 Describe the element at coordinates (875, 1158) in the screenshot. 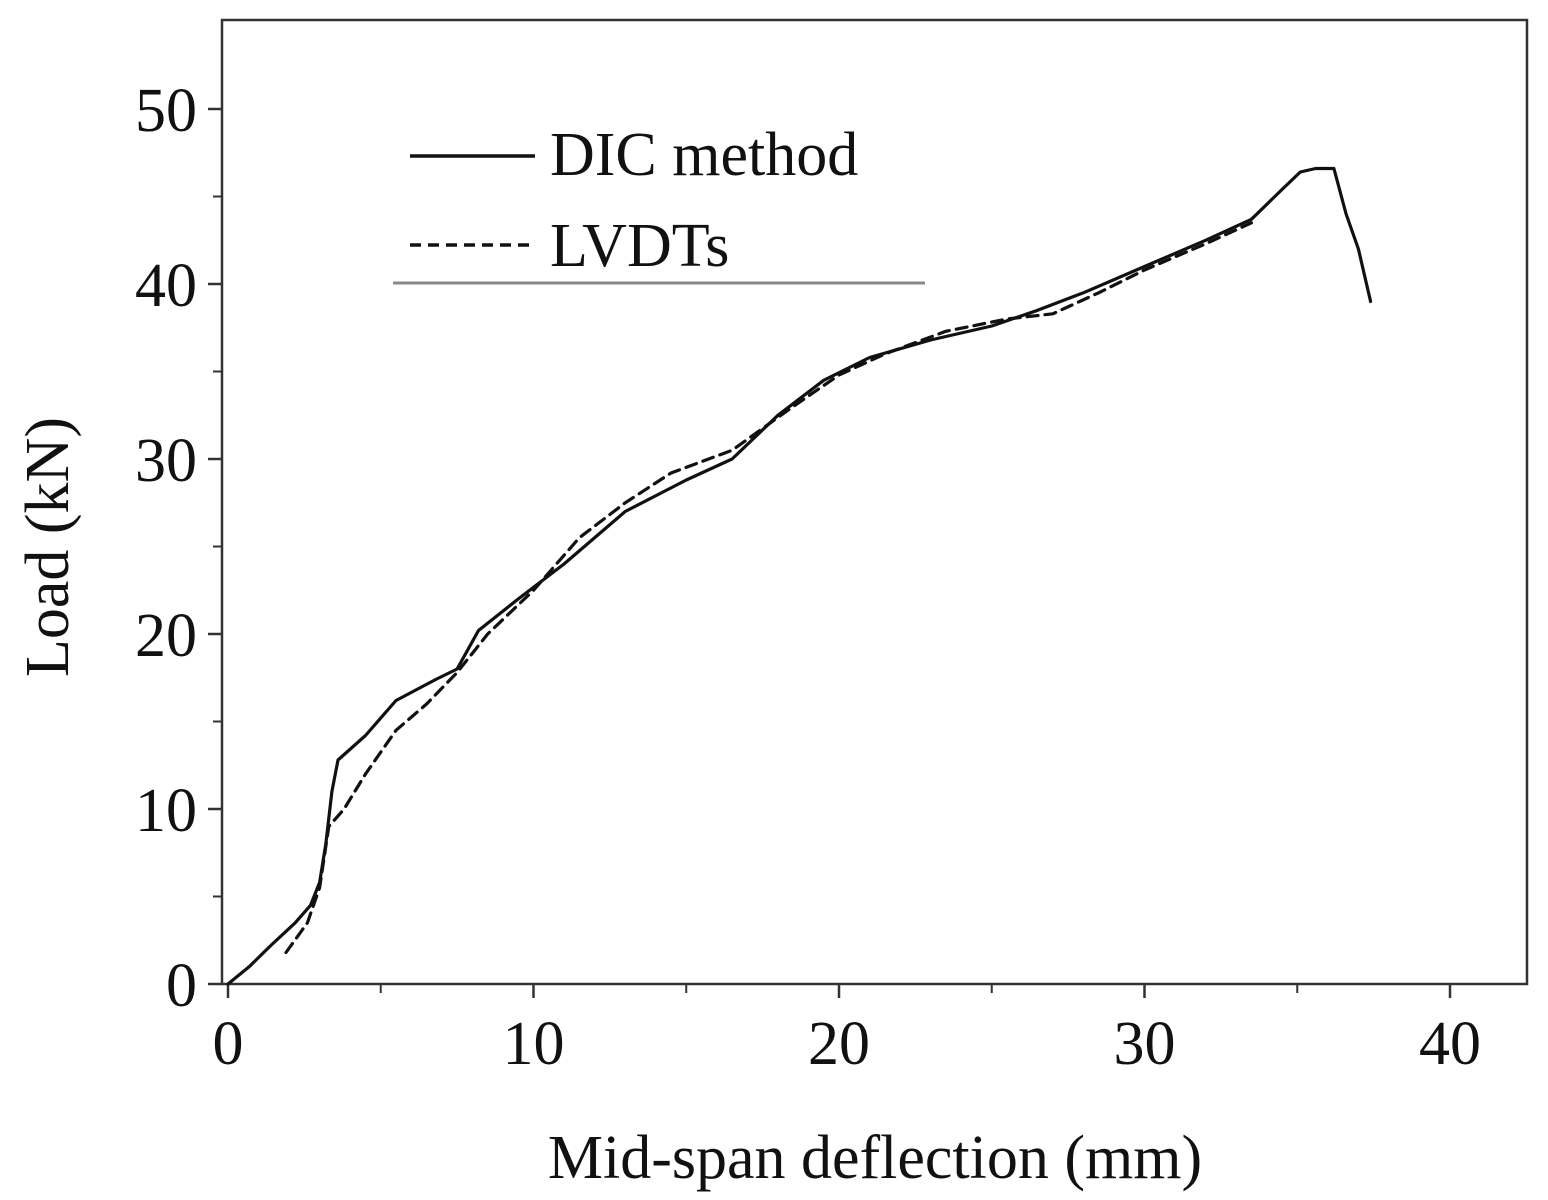

I see `x-axis-label: Mid-span deflection (mm)` at that location.